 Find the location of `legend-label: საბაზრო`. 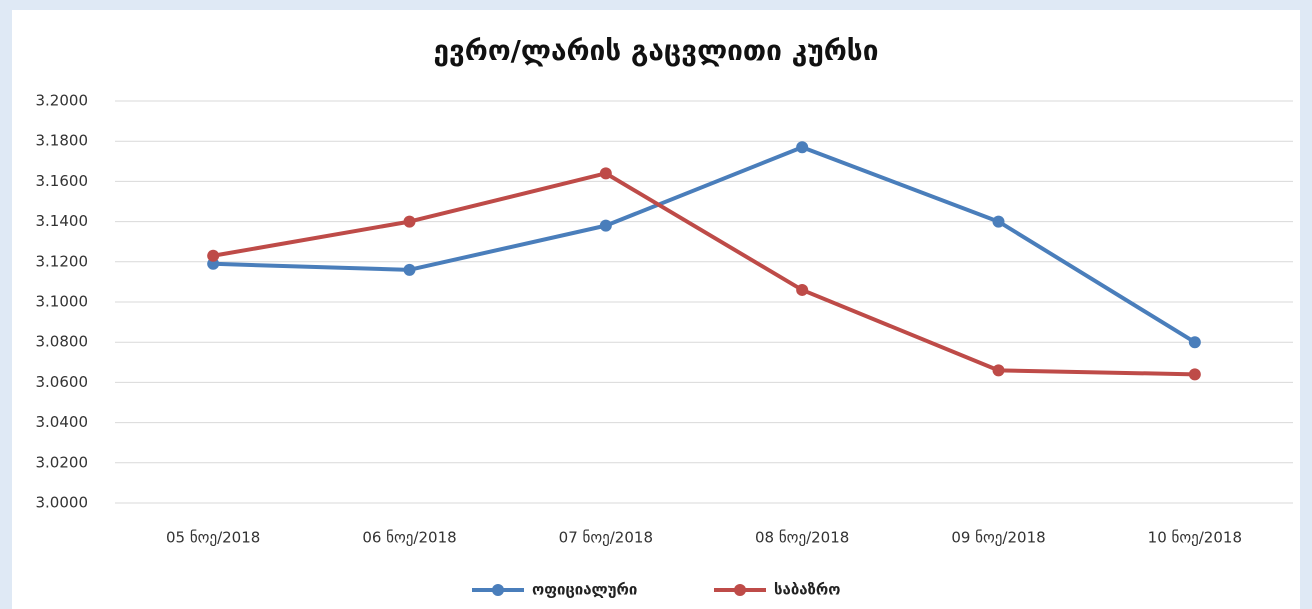

legend-label: საბაზრო is located at coordinates (807, 590).